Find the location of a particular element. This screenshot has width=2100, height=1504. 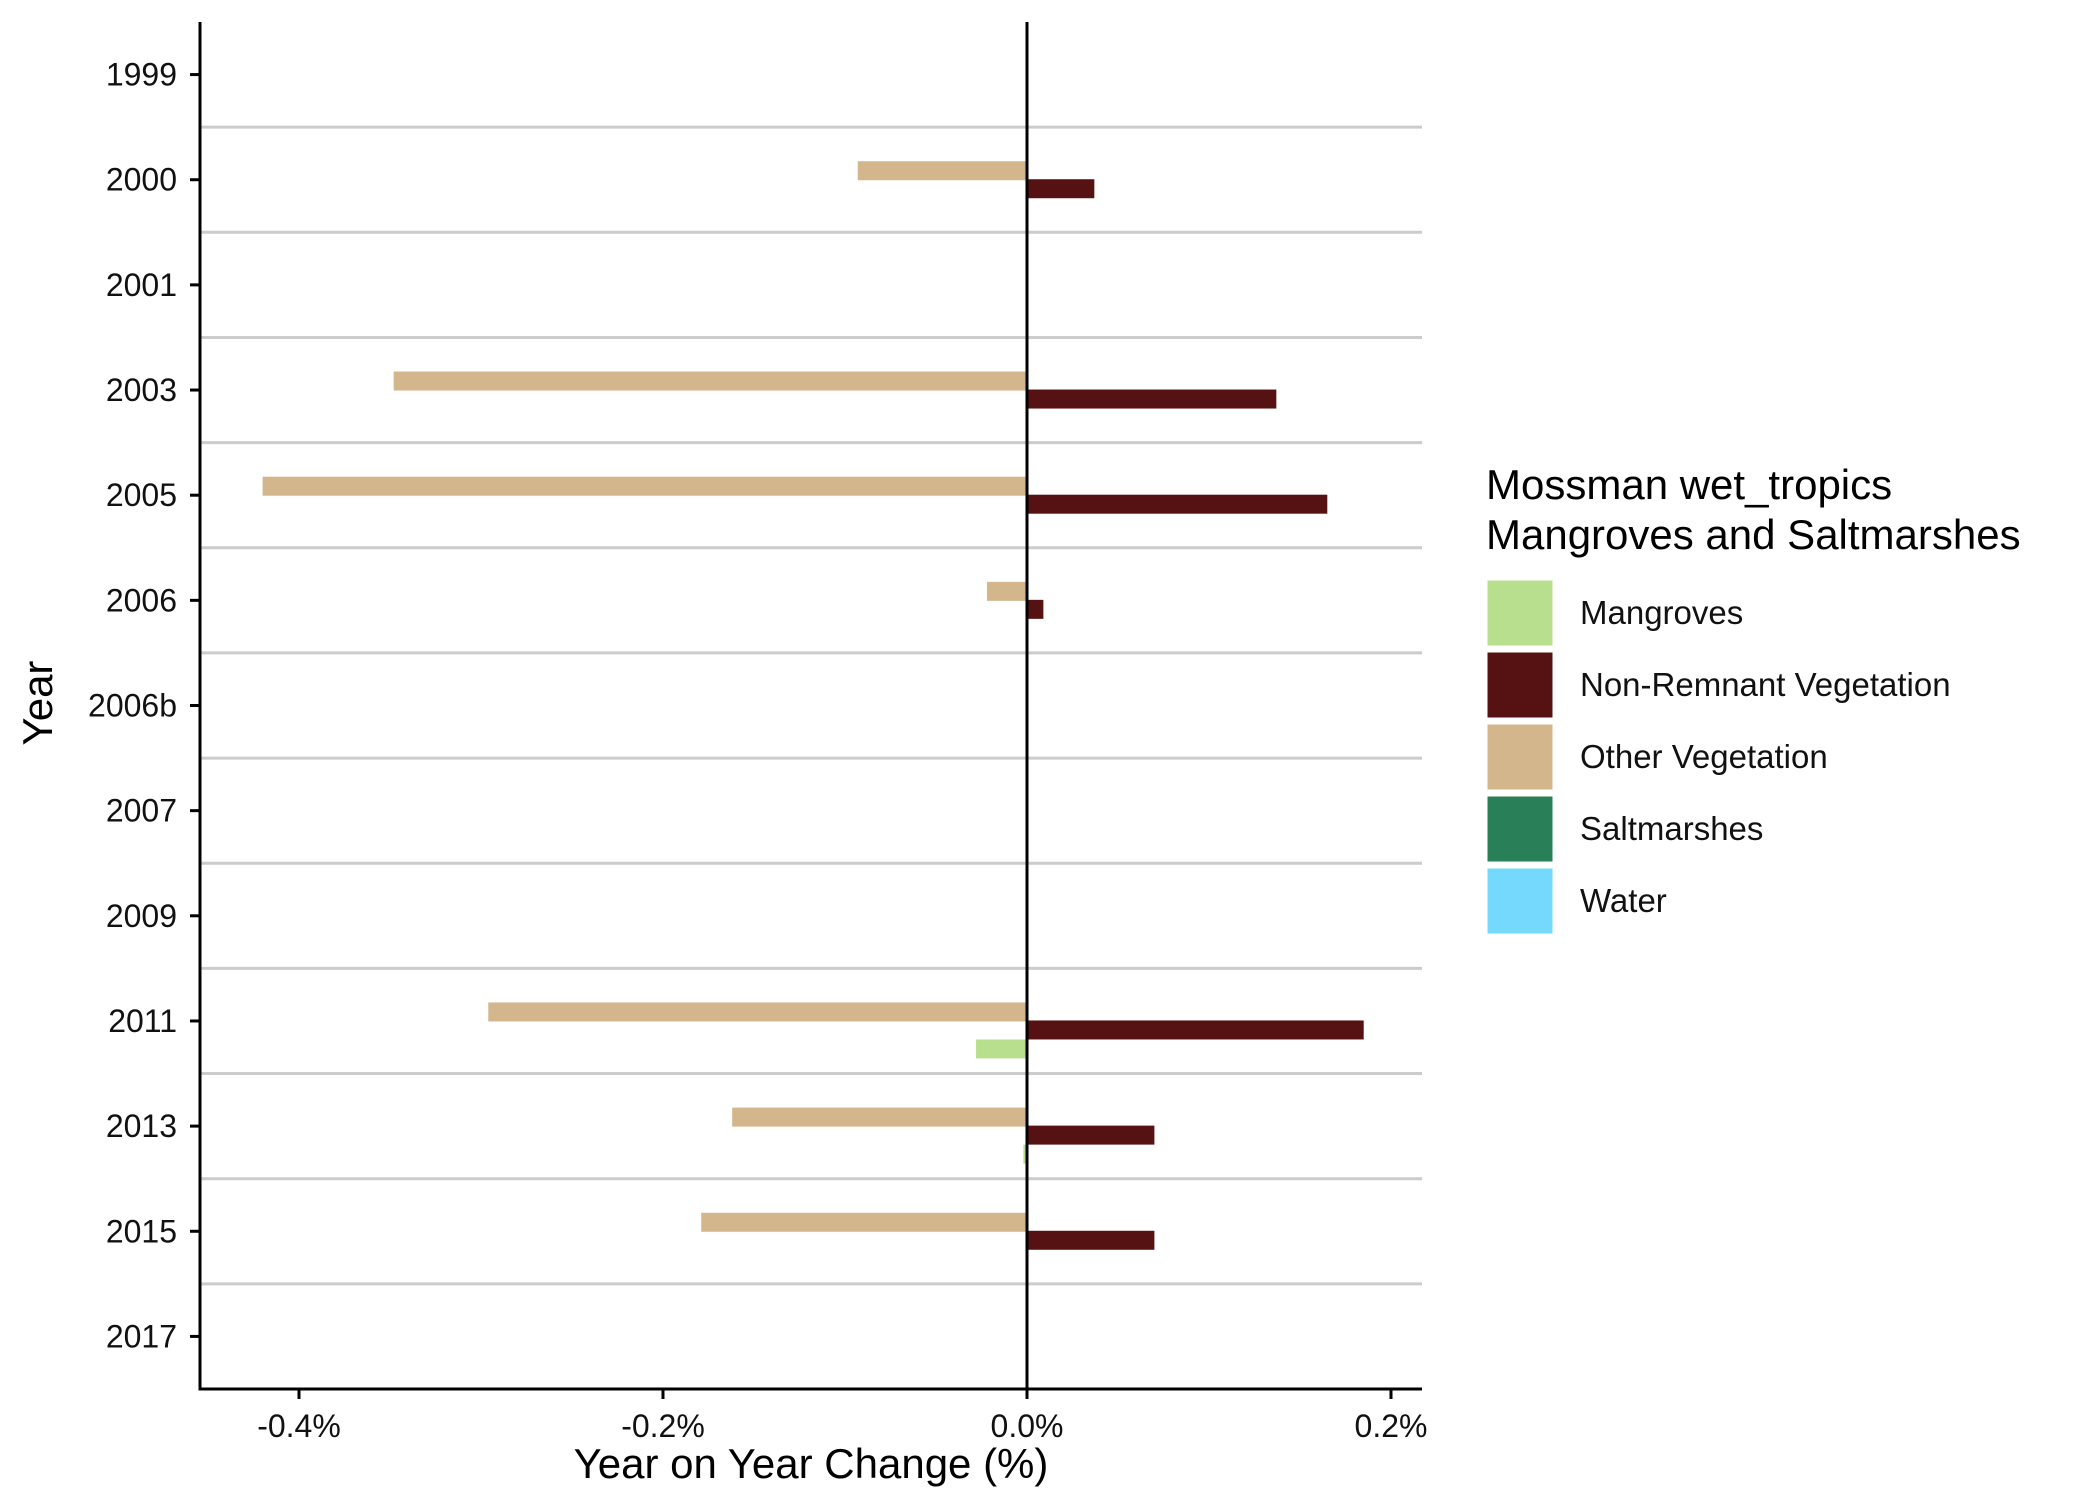

legend-label-saltmarshes: Saltmarshes is located at coordinates (1671, 828).